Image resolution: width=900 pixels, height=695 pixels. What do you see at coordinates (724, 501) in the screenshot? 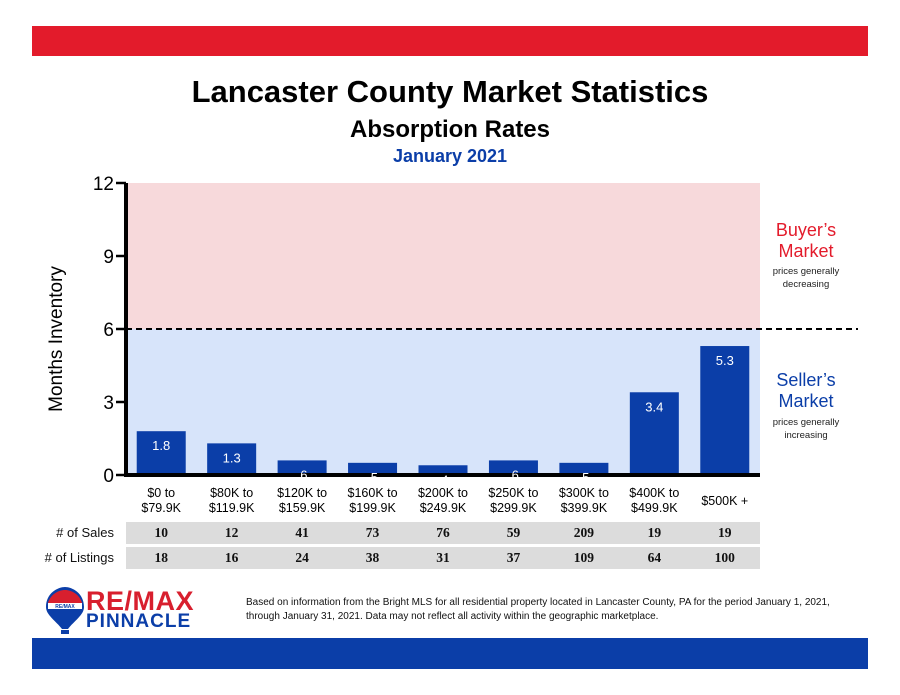
I see `x-tick-label: $500K +` at bounding box center [724, 501].